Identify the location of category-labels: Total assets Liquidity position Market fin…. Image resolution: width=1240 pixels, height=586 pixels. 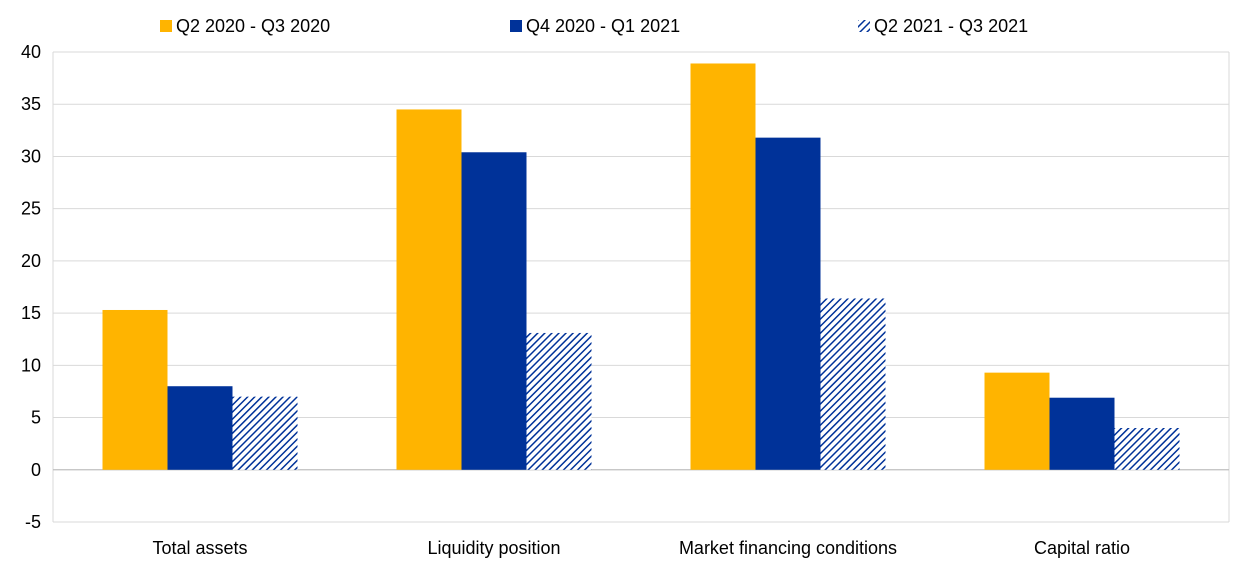
(641, 548).